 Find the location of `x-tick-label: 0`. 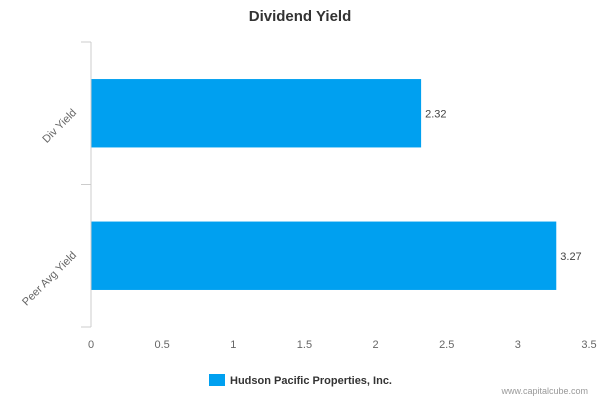

x-tick-label: 0 is located at coordinates (91, 345).